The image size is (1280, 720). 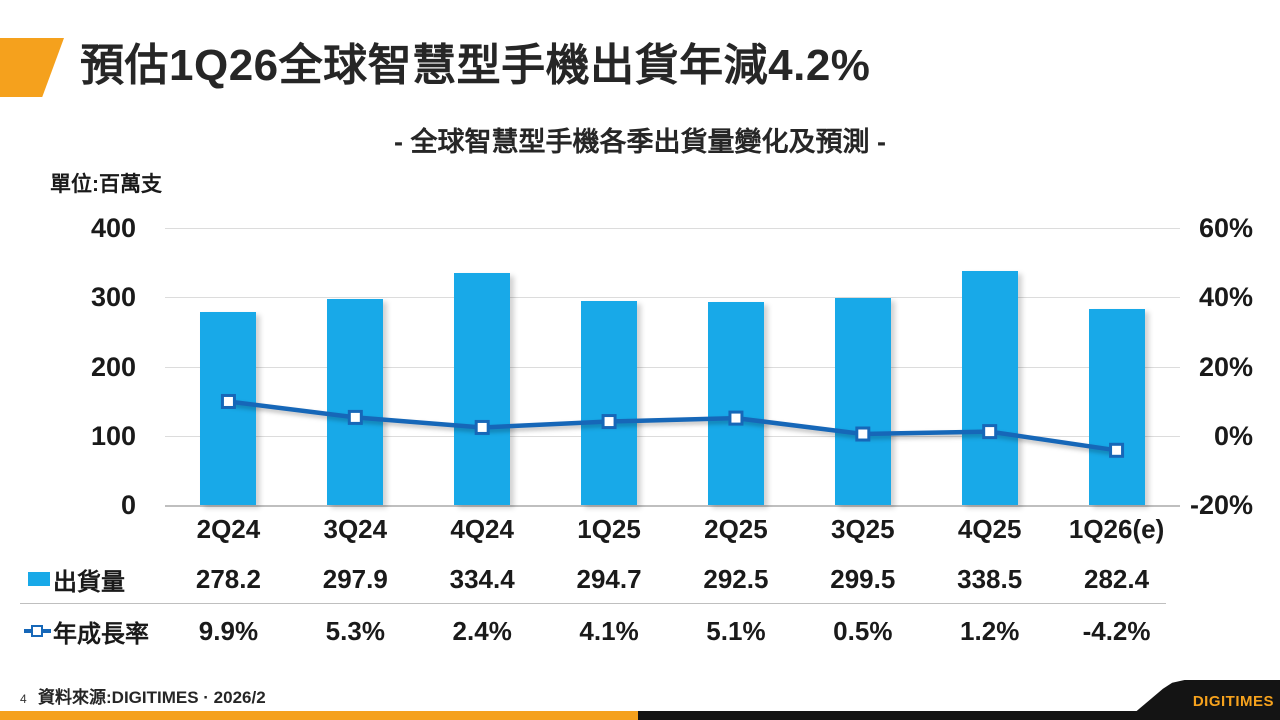 I want to click on x-axis-label: 2Q25, so click(x=736, y=528).